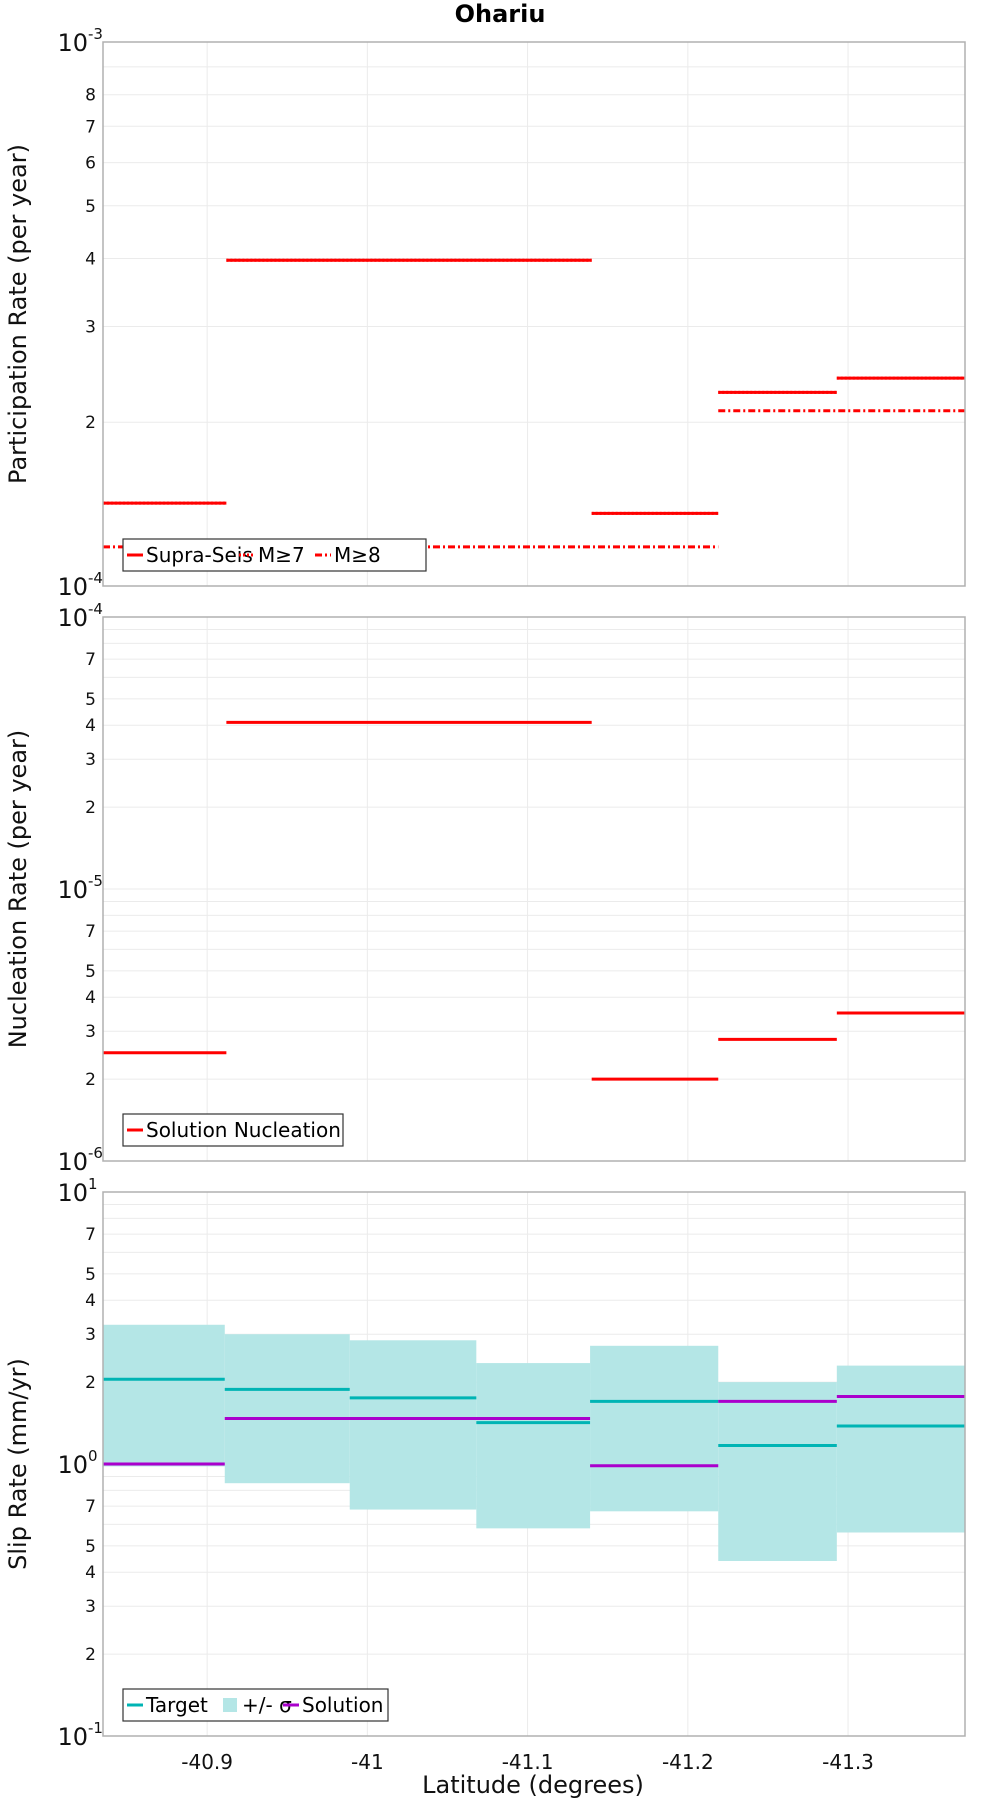 This screenshot has height=1800, width=1000. I want to click on x-tick-label: -40.9, so click(207, 1762).